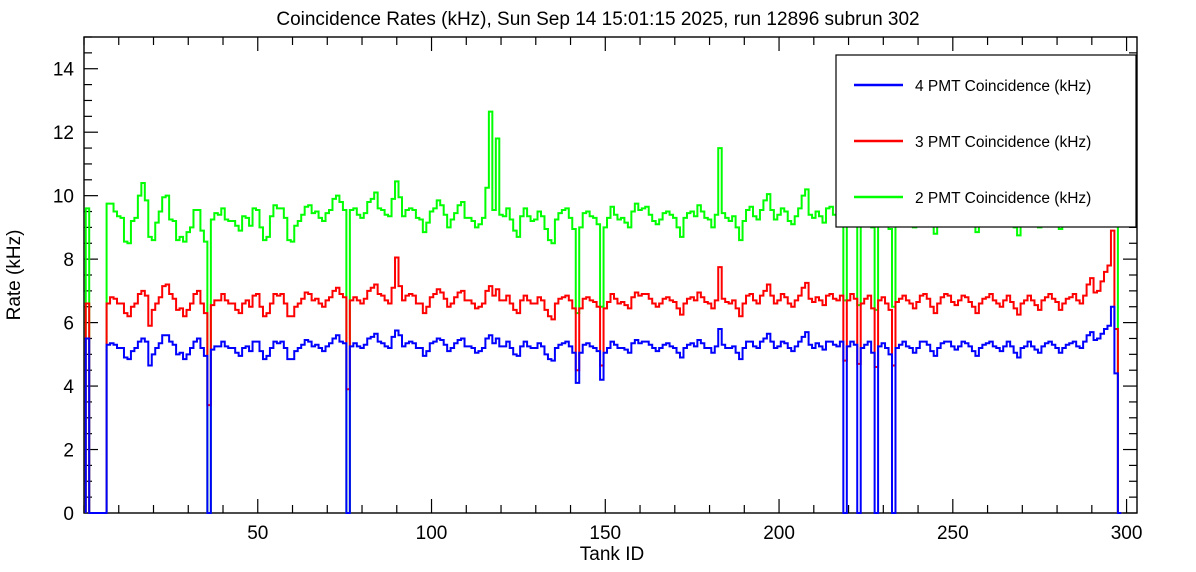  I want to click on legend-entry-3pmt: 3 PMT Coincidence (kHz), so click(972, 142).